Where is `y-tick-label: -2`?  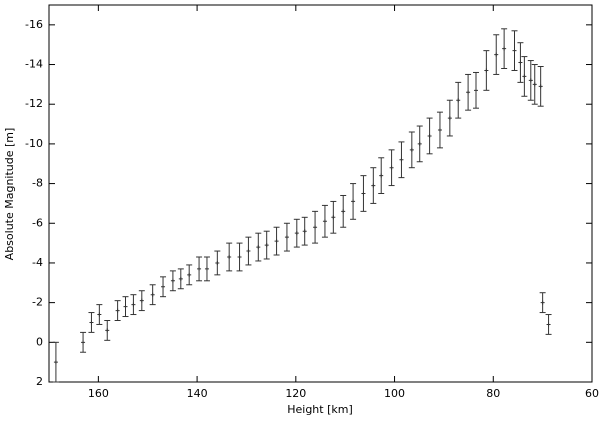 y-tick-label: -2 is located at coordinates (37, 302).